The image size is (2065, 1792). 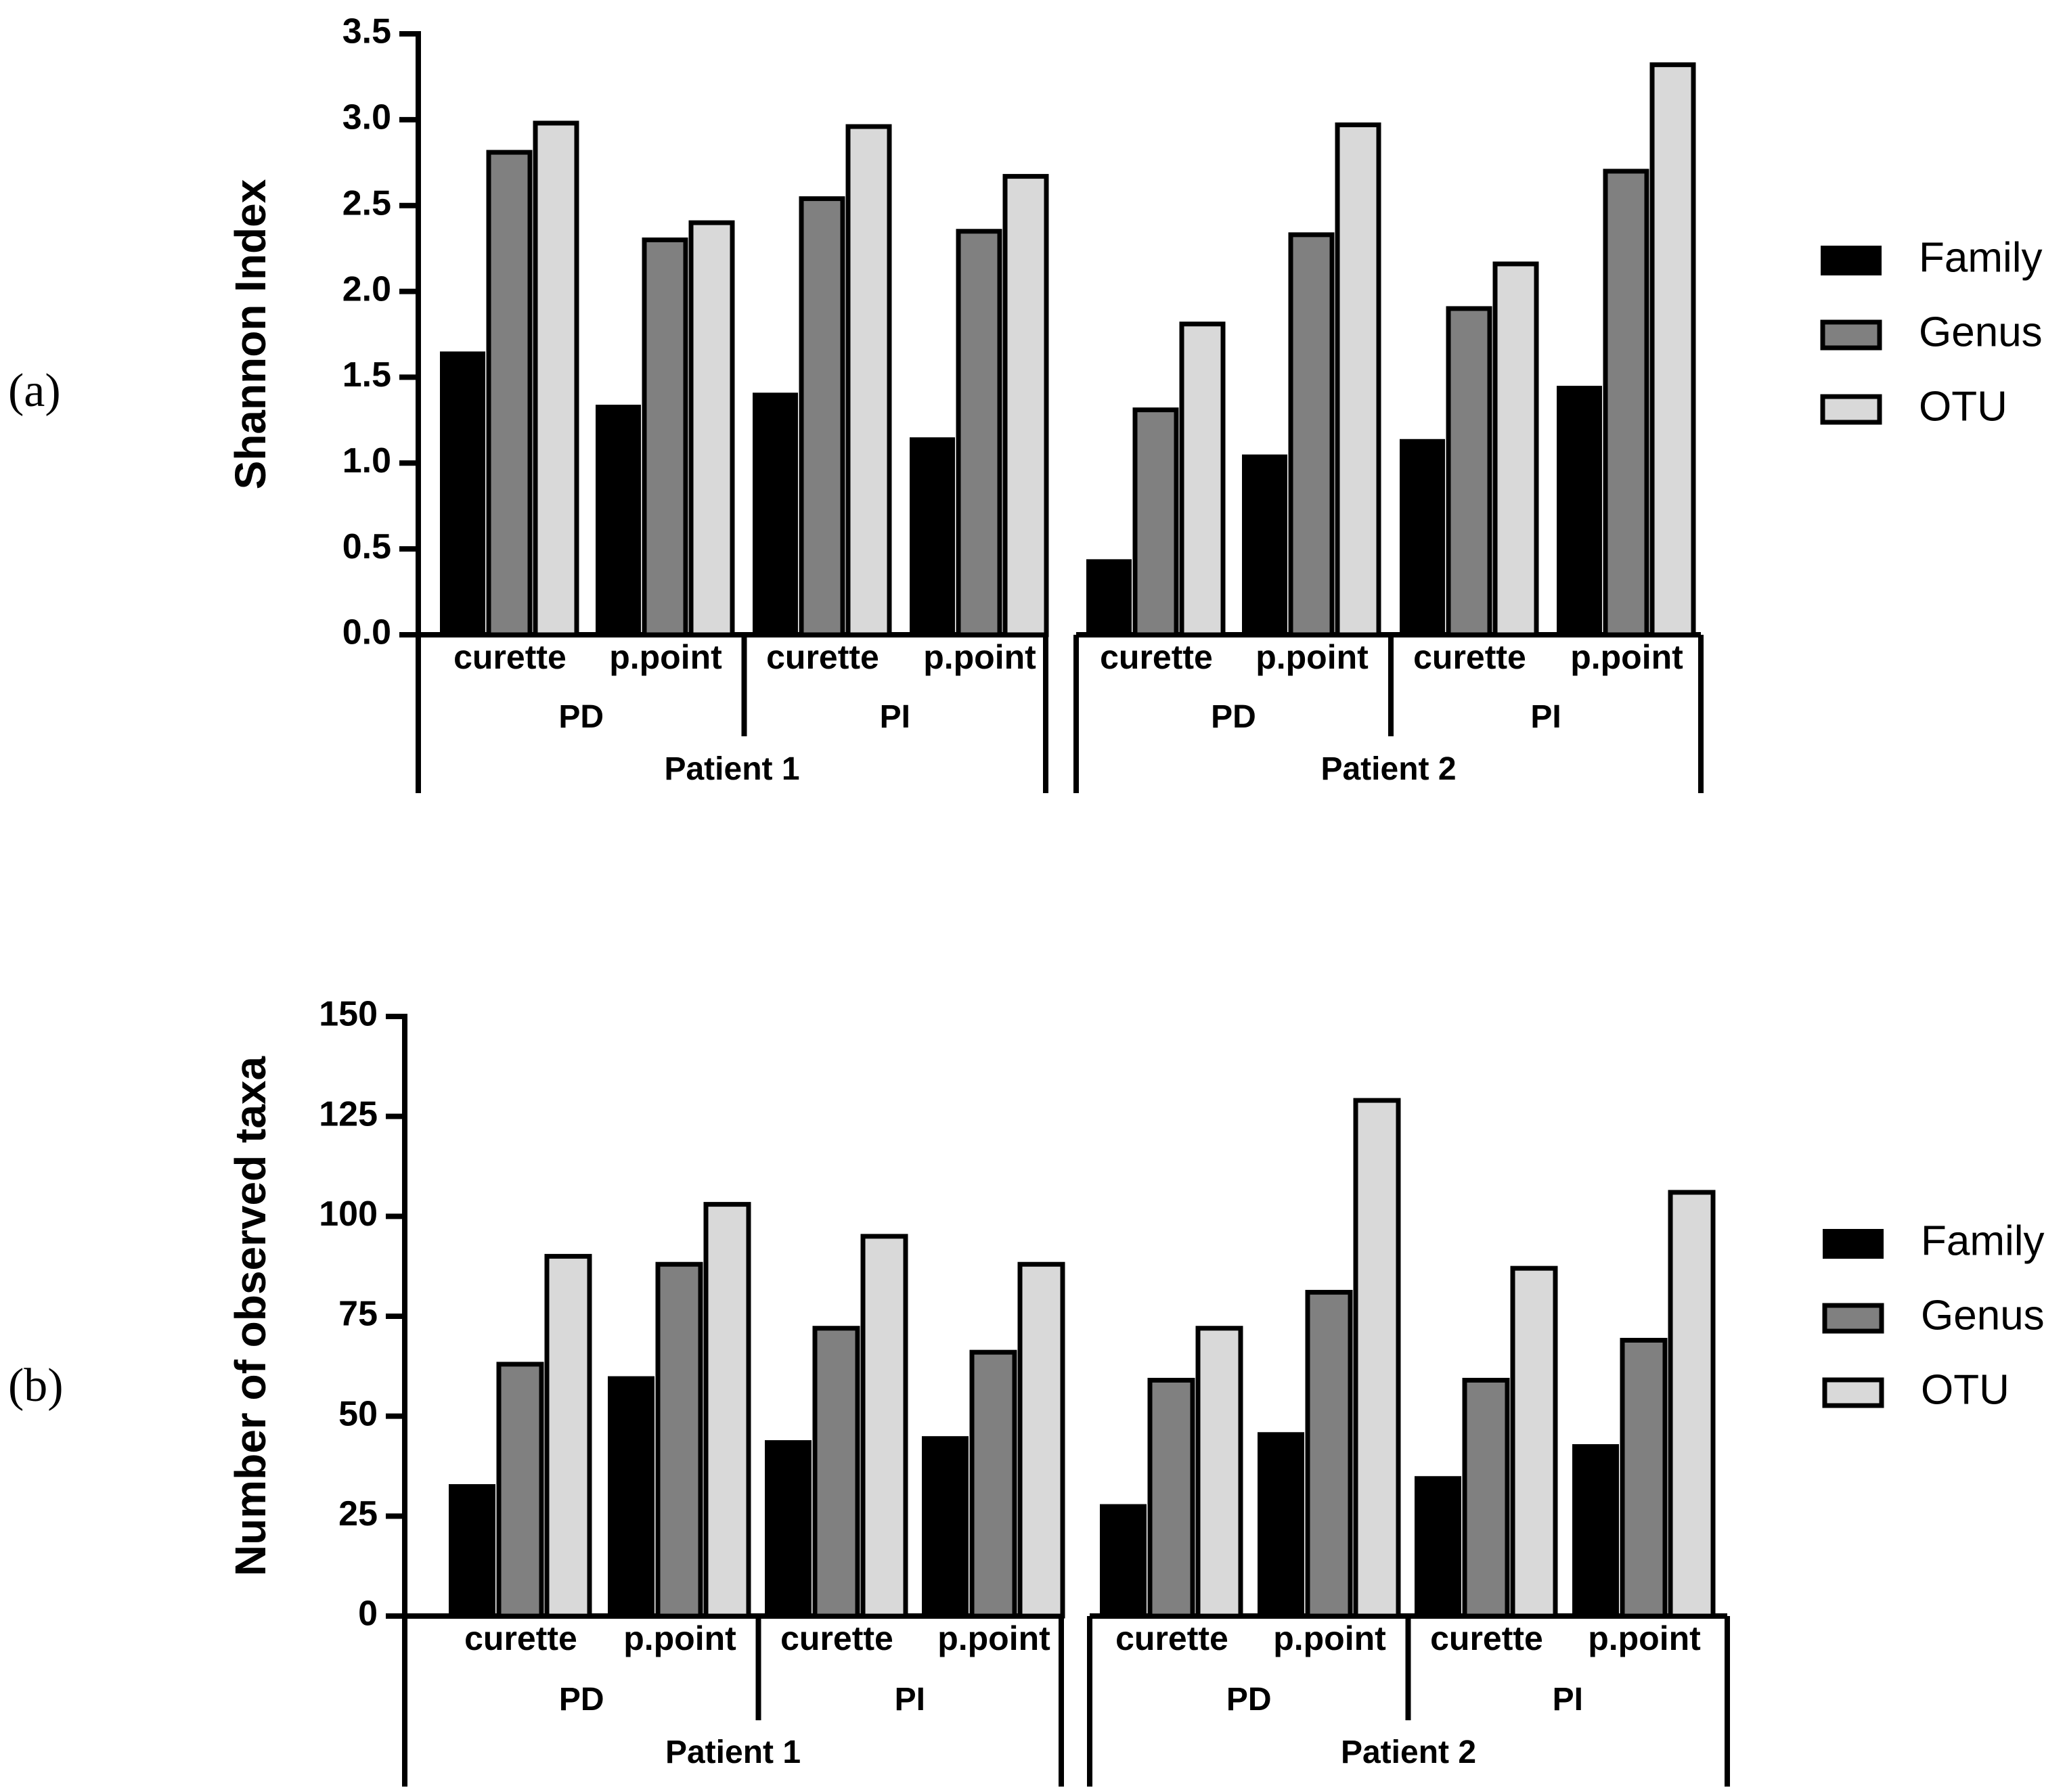 I want to click on y-axis-label: Number of observed taxa, so click(x=250, y=1316).